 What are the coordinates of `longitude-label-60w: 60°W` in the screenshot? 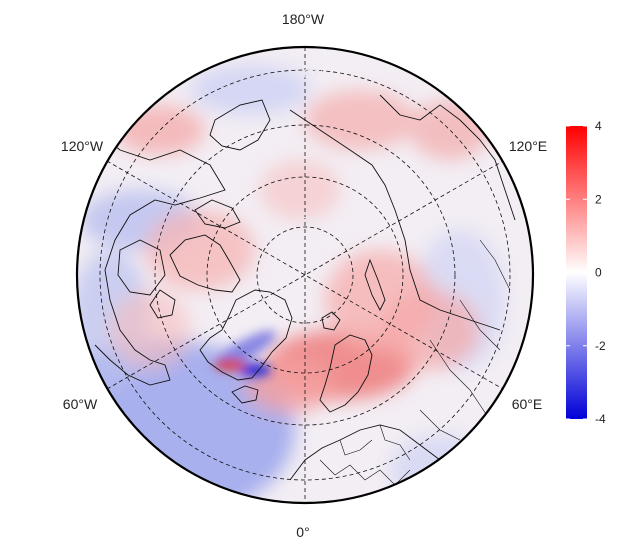 It's located at (80, 404).